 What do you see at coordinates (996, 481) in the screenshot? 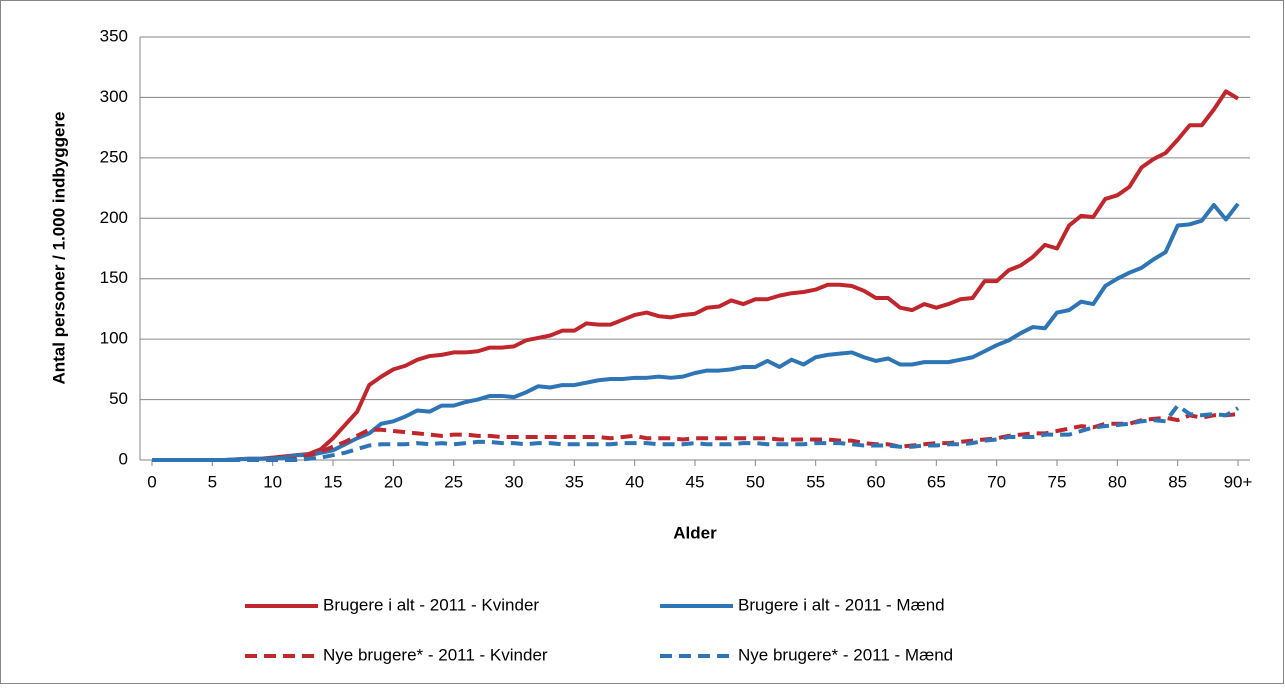
I see `x-tick-label: 70` at bounding box center [996, 481].